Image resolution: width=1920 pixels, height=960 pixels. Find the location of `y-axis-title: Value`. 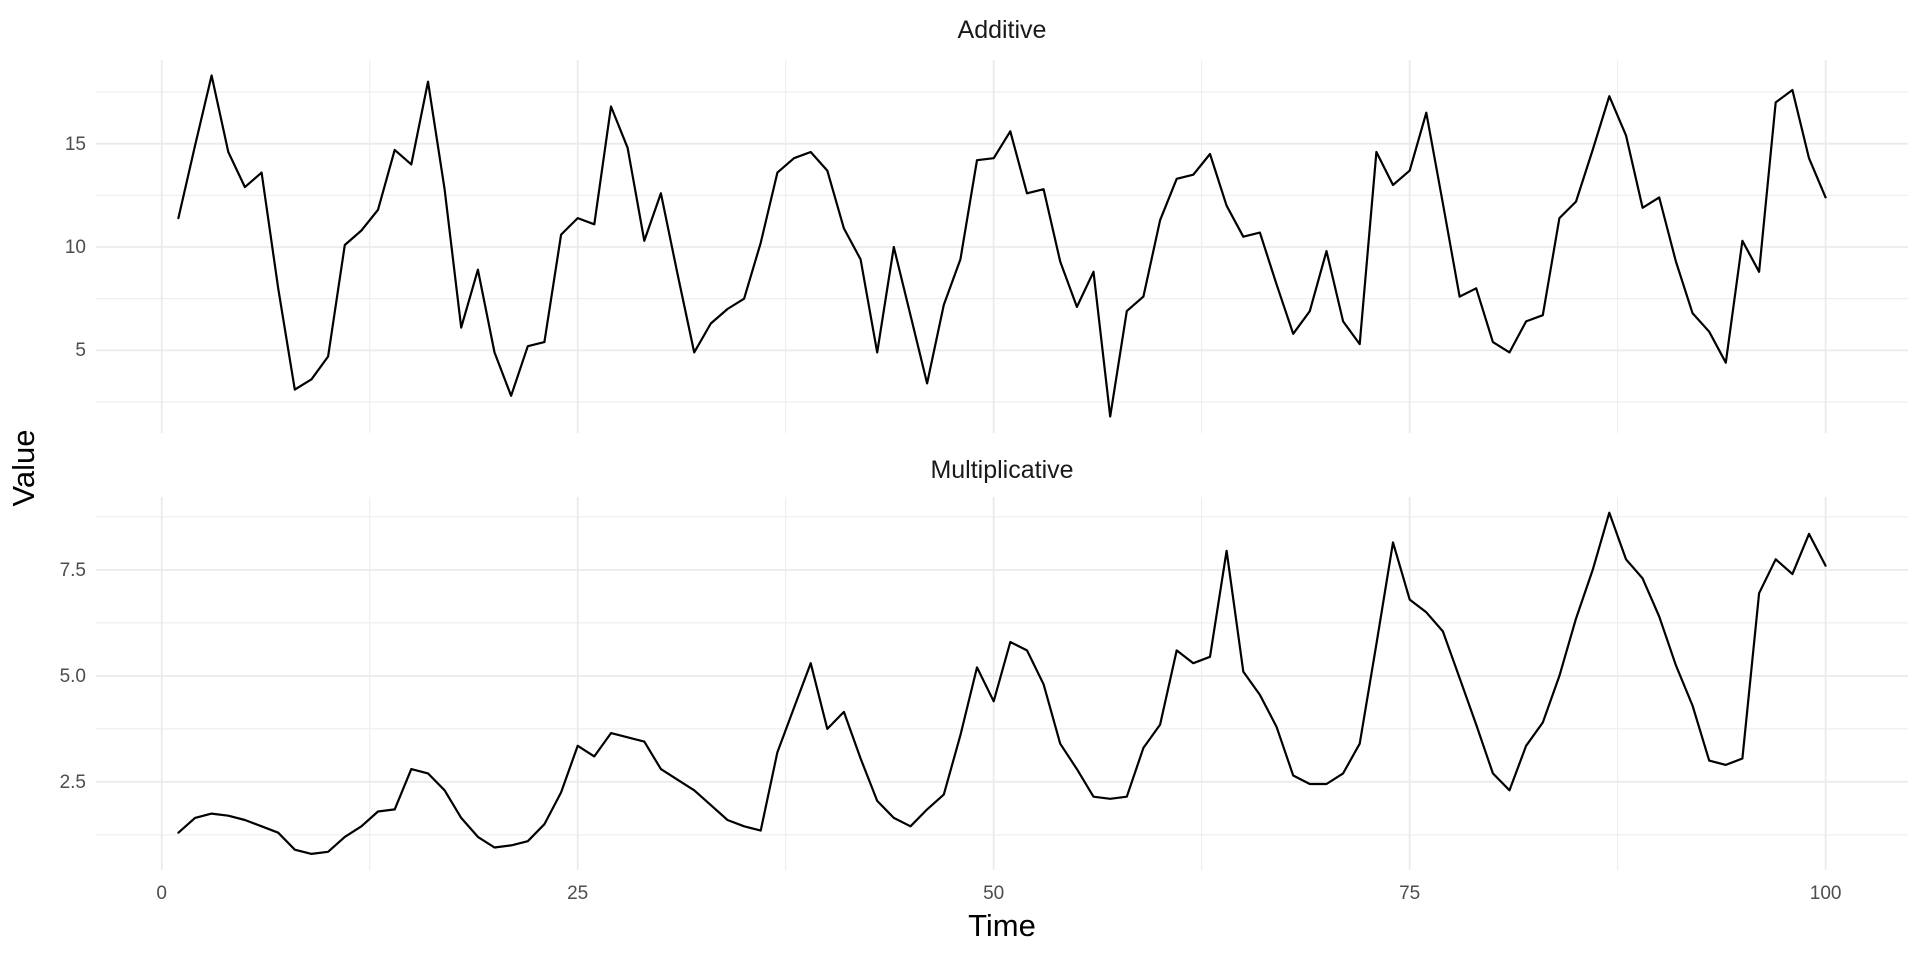

y-axis-title: Value is located at coordinates (23, 468).